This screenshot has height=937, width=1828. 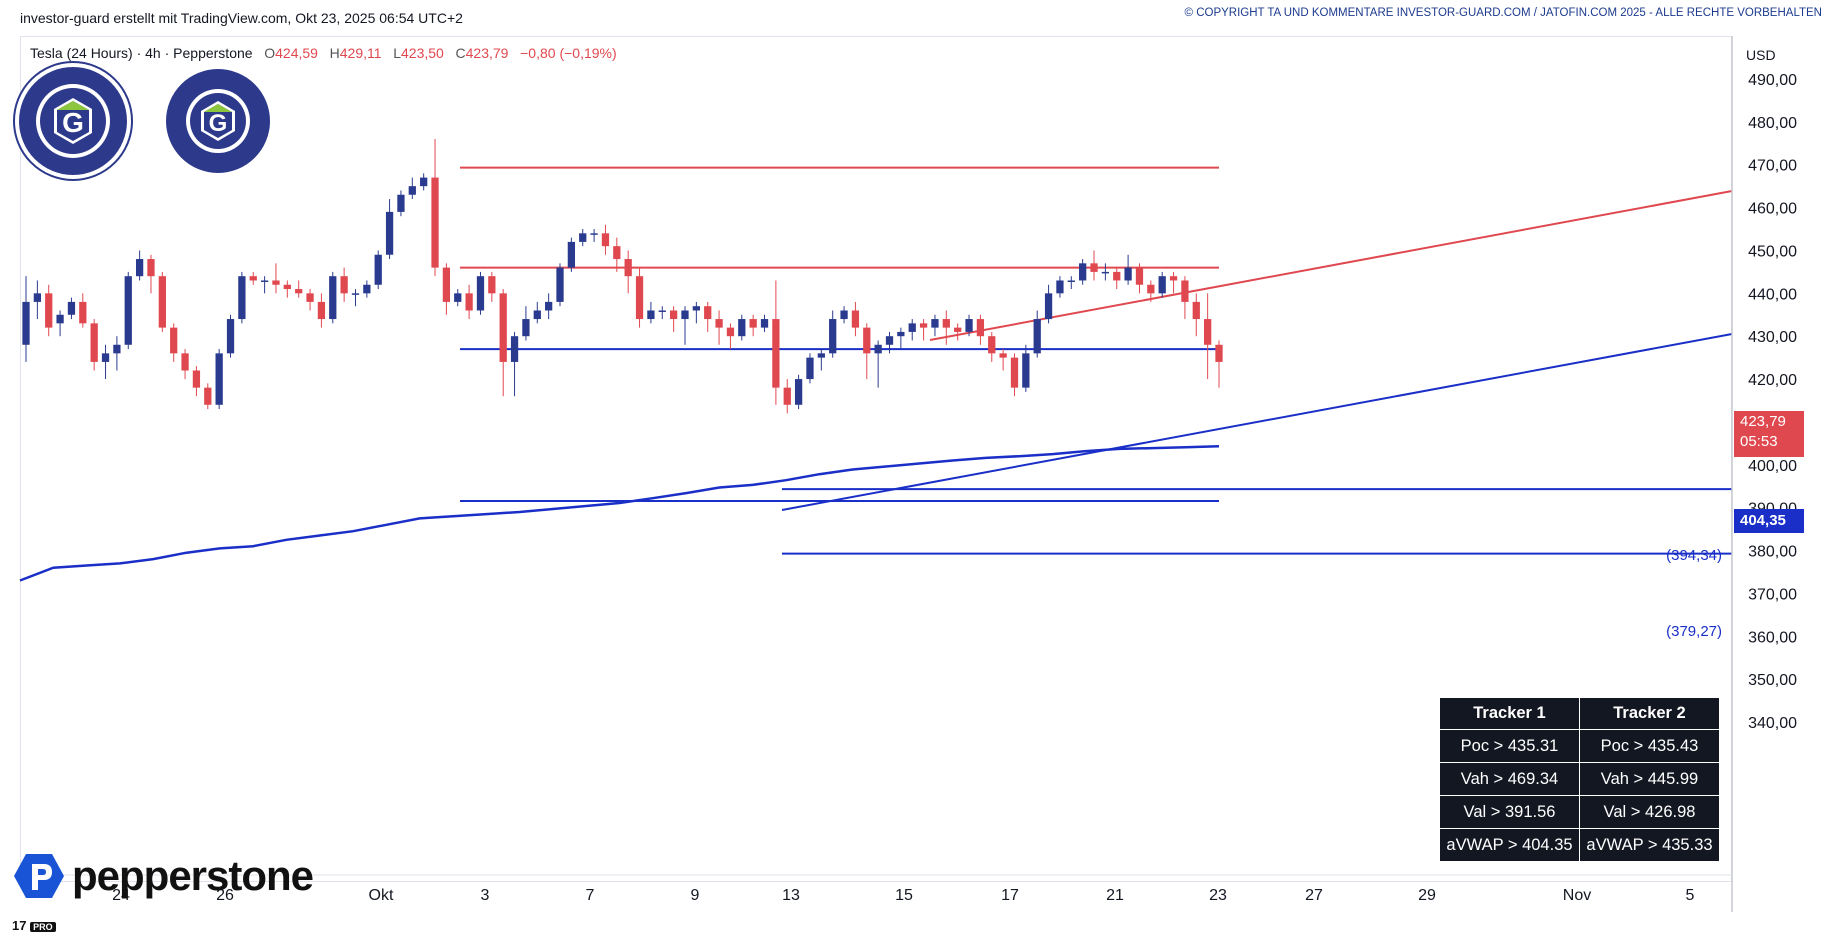 What do you see at coordinates (1218, 895) in the screenshot?
I see `x-tick-label: 23` at bounding box center [1218, 895].